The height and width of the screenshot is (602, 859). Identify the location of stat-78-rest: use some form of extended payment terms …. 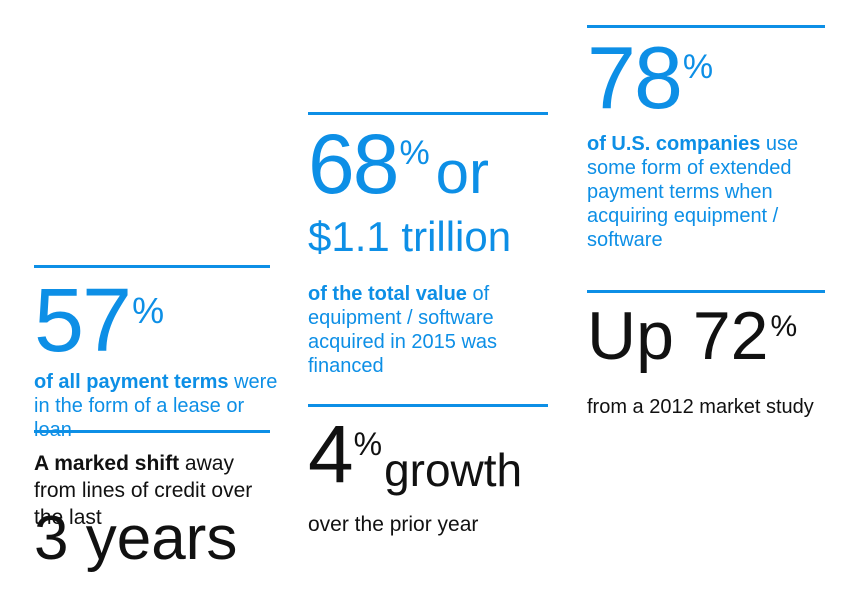
(693, 192).